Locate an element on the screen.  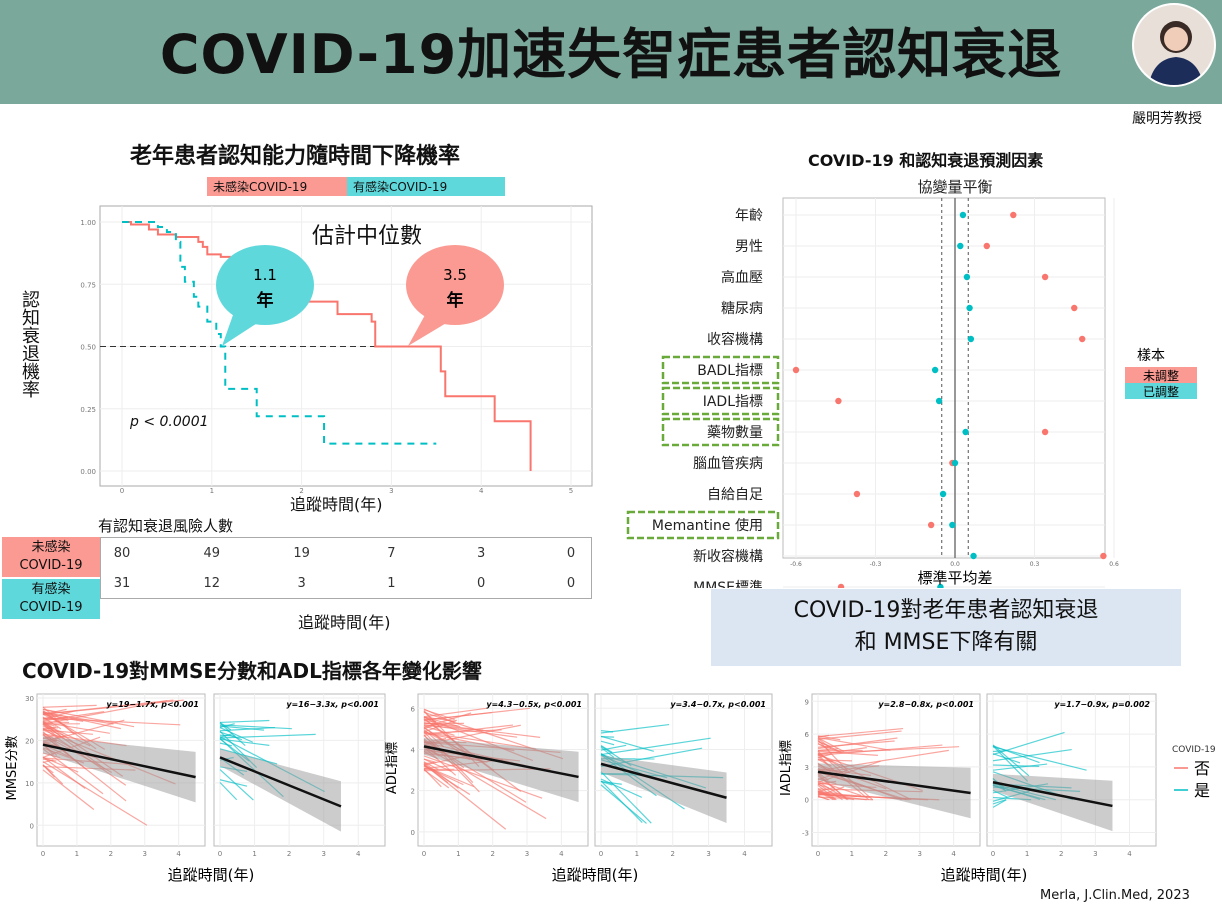
presenter-photo is located at coordinates (1174, 45).